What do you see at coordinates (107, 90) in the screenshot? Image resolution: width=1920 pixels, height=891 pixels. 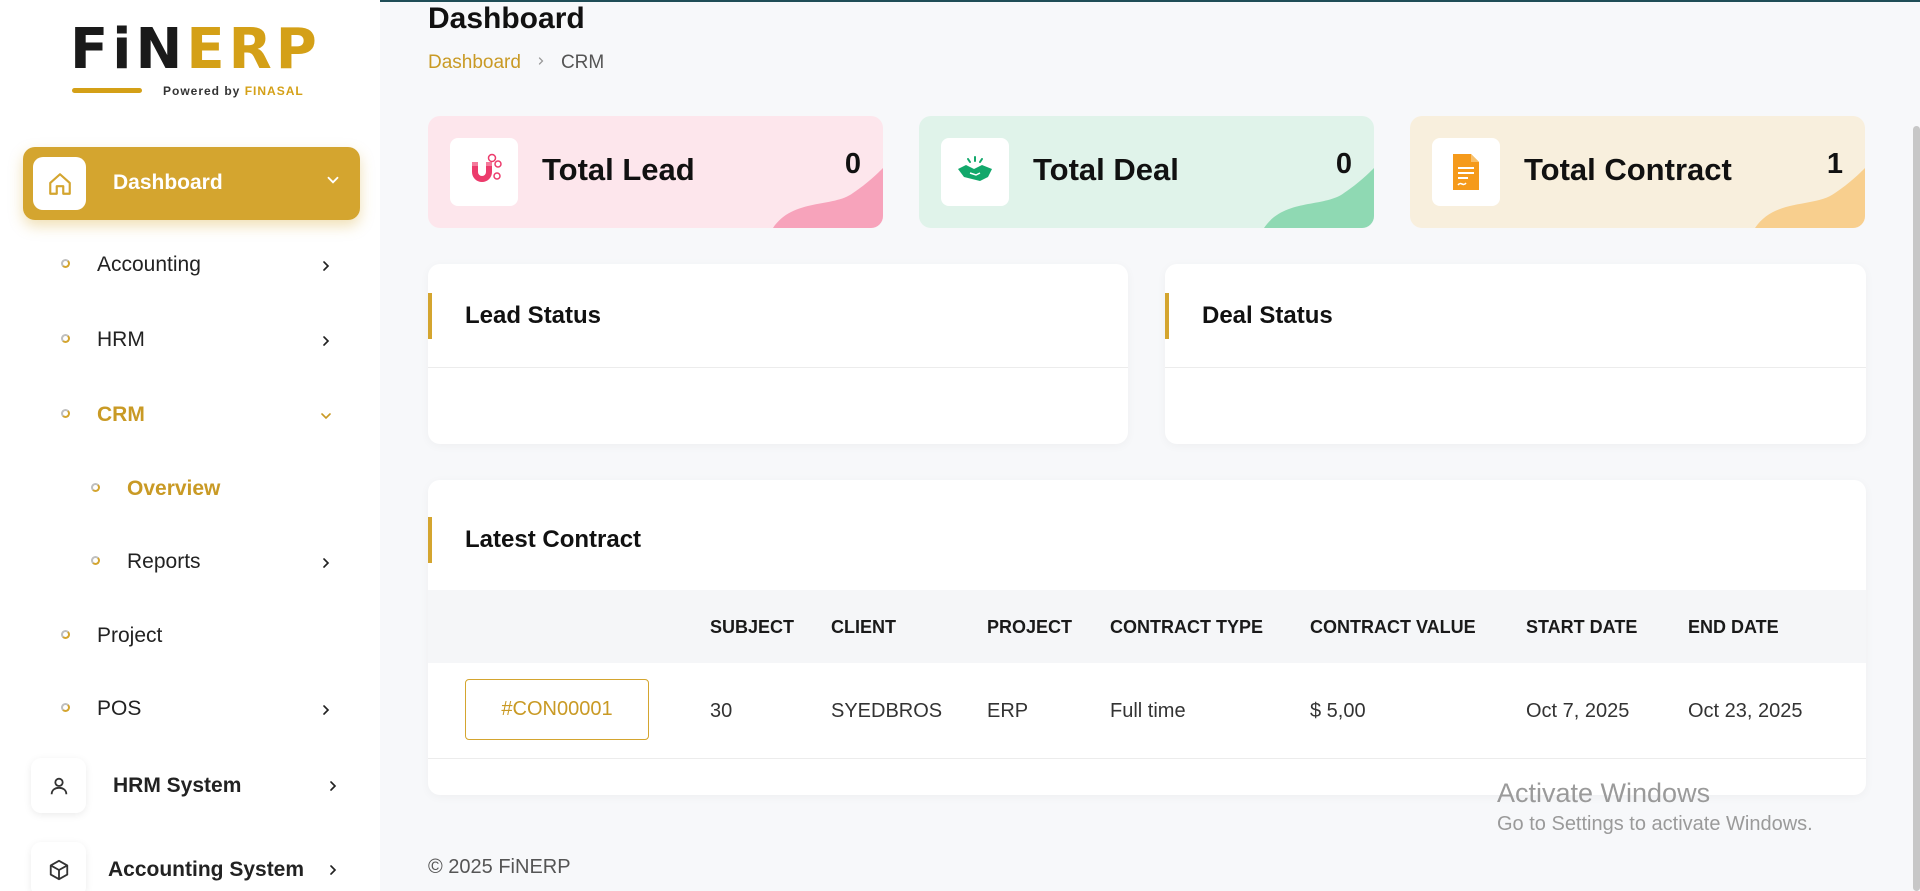 I see `logo-underline` at bounding box center [107, 90].